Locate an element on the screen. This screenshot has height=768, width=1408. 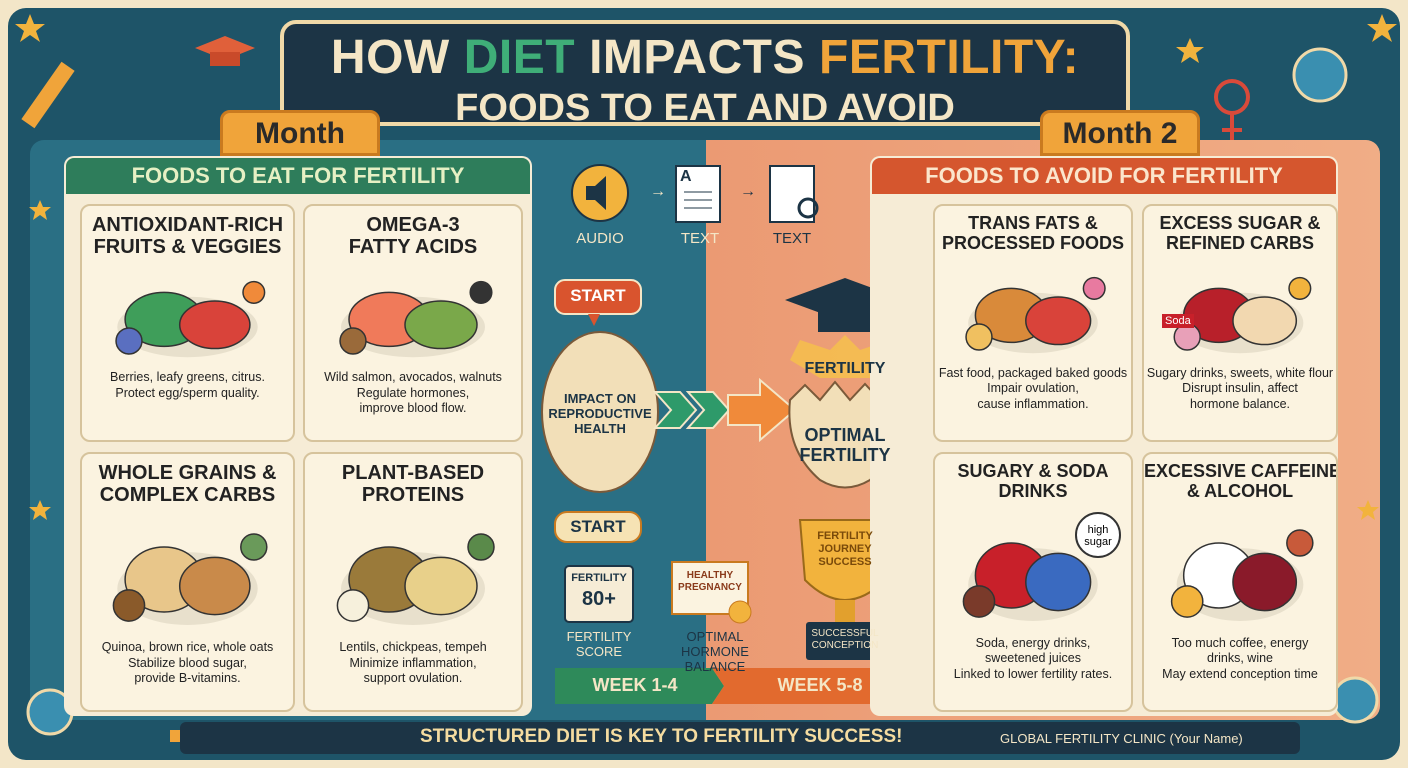
card-title: EXCESS SUGAR & is located at coordinates (1240, 223).